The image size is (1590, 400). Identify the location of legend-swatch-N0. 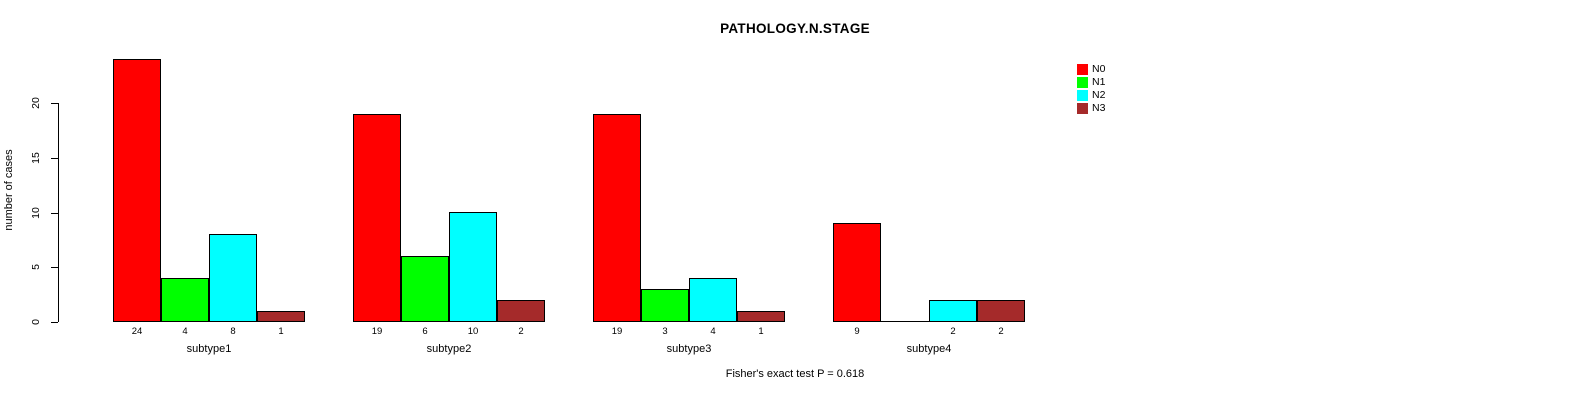
(1082, 69).